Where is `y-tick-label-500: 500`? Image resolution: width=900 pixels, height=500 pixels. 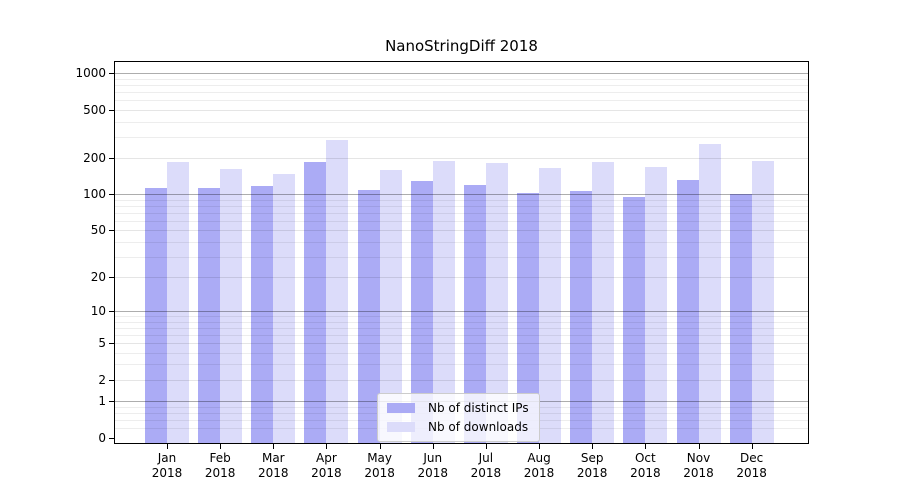 y-tick-label-500: 500 is located at coordinates (94, 109).